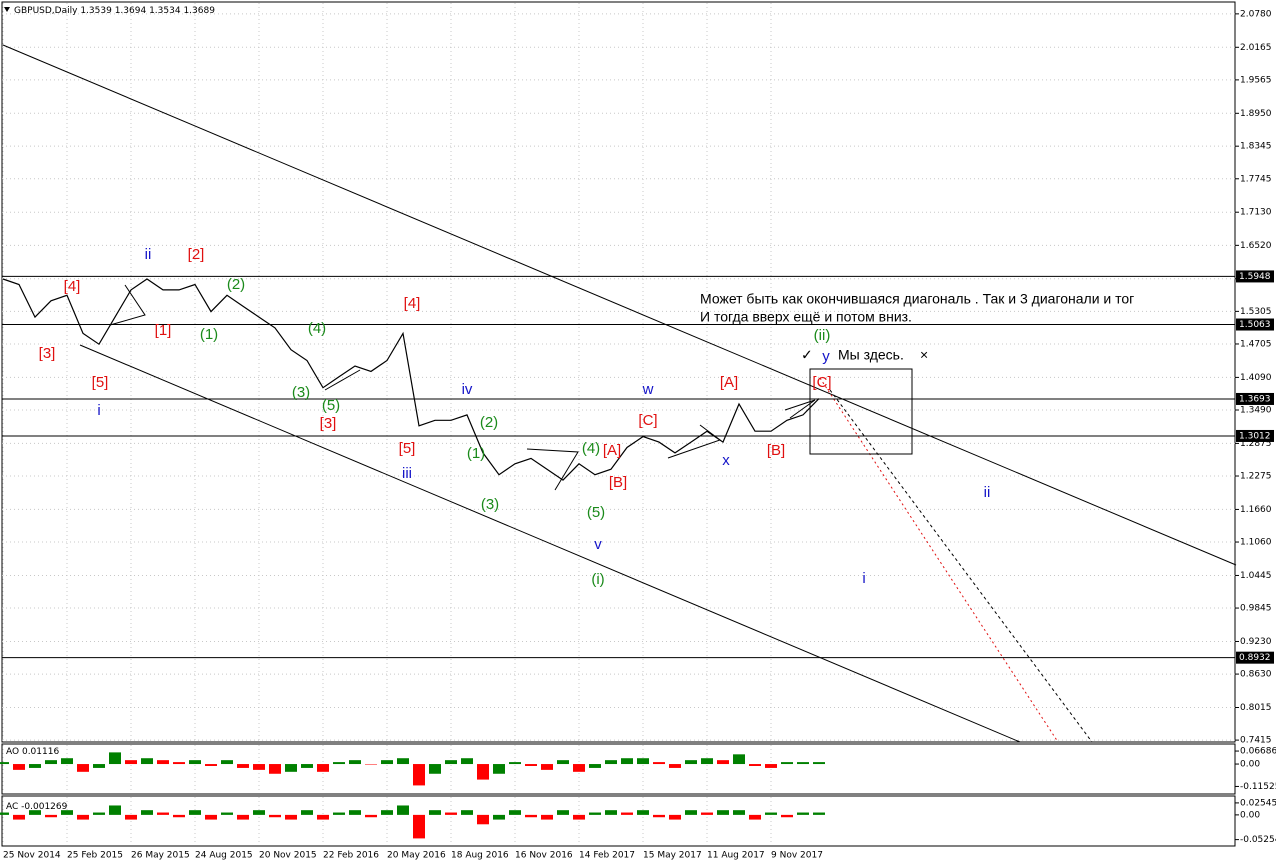 This screenshot has height=866, width=1276. Describe the element at coordinates (1256, 708) in the screenshot. I see `y-tick-label: 0.8015` at that location.